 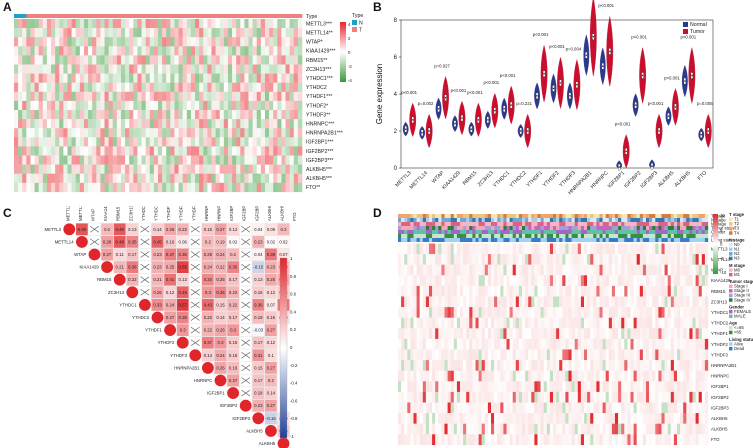 I want to click on nonsig-cross, so click(x=246, y=368).